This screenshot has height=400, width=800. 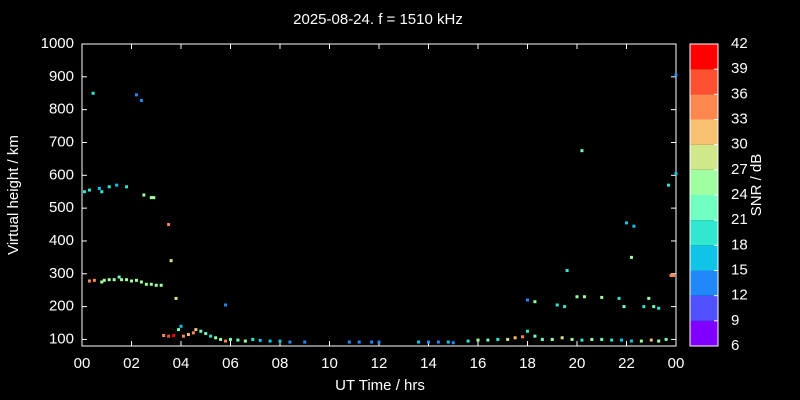 What do you see at coordinates (527, 363) in the screenshot?
I see `x-tick-label: 18` at bounding box center [527, 363].